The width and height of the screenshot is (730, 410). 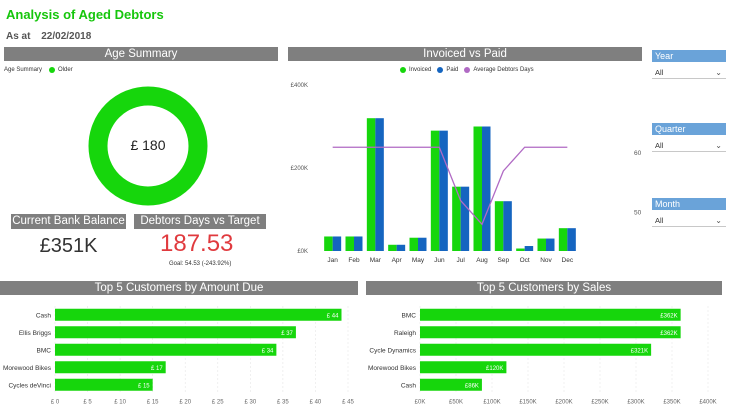 I want to click on category-label: BMC, so click(x=409, y=315).